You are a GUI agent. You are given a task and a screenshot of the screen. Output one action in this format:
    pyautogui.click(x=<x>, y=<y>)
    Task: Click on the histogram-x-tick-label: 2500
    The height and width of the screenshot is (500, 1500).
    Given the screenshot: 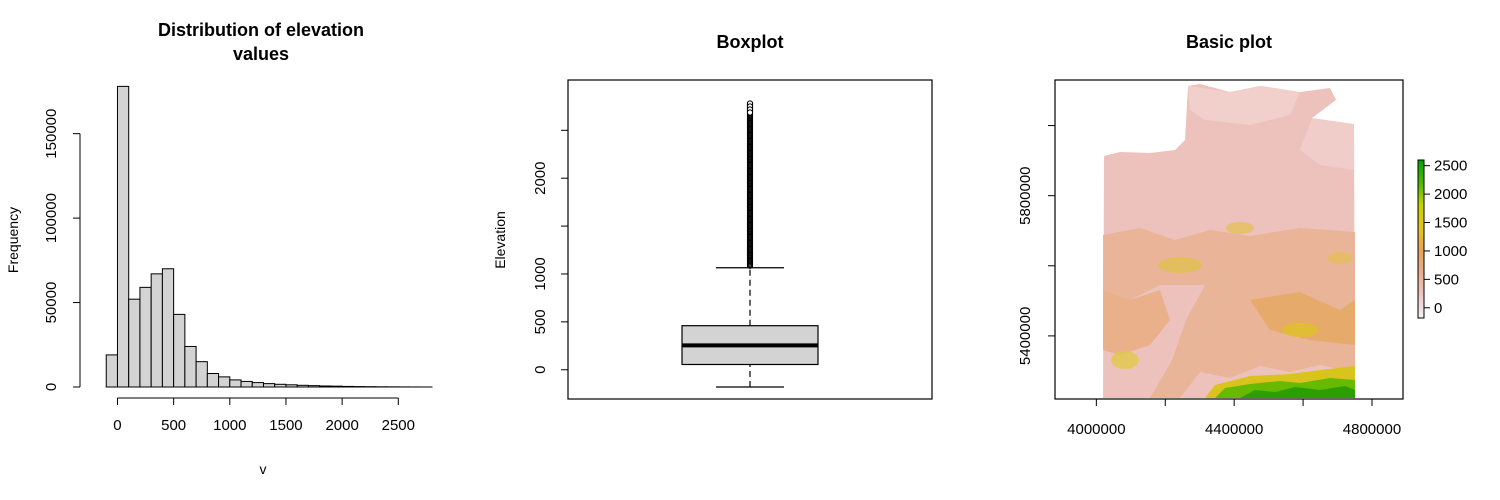 What is the action you would take?
    pyautogui.click(x=398, y=425)
    